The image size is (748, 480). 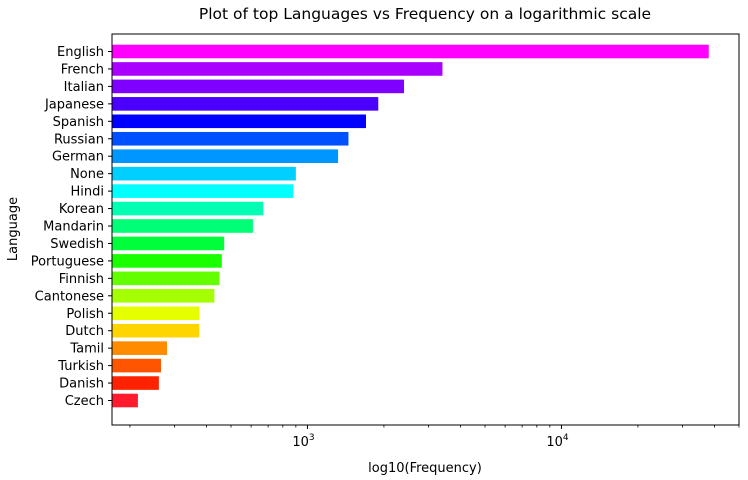 I want to click on y-tick-label-polish: Polish, so click(x=85, y=314).